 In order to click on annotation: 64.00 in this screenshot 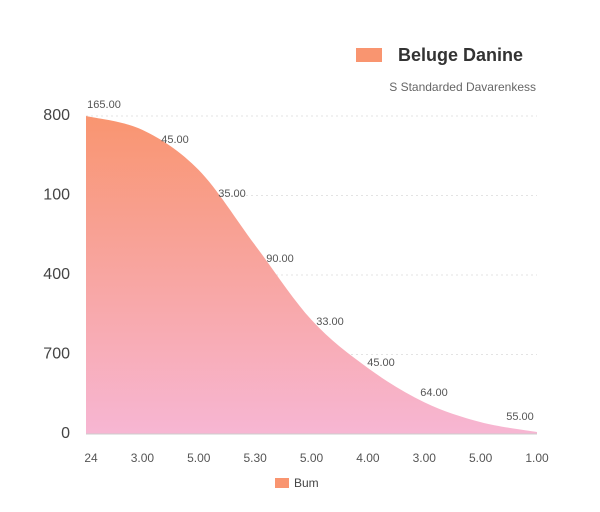, I will do `click(434, 393)`.